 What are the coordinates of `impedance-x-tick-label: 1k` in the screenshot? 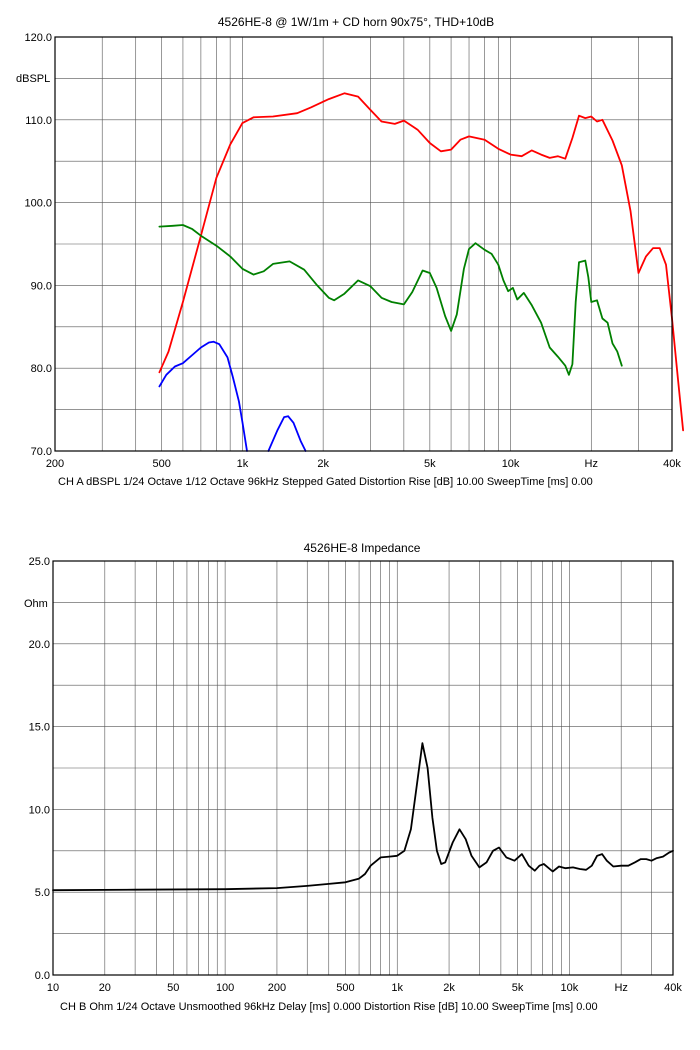 It's located at (397, 988).